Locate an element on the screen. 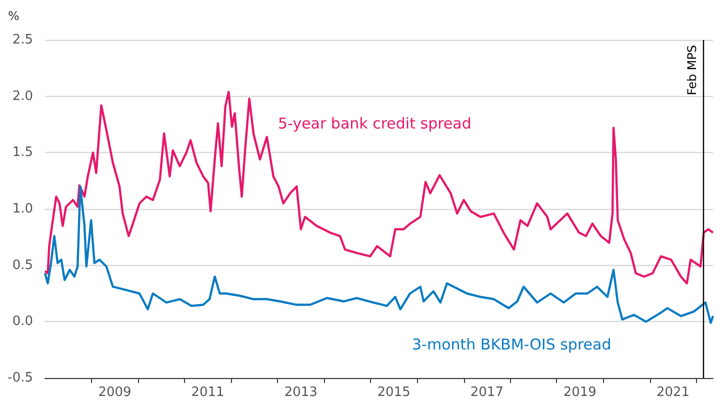  y-tick-label: 1.0 is located at coordinates (22, 209).